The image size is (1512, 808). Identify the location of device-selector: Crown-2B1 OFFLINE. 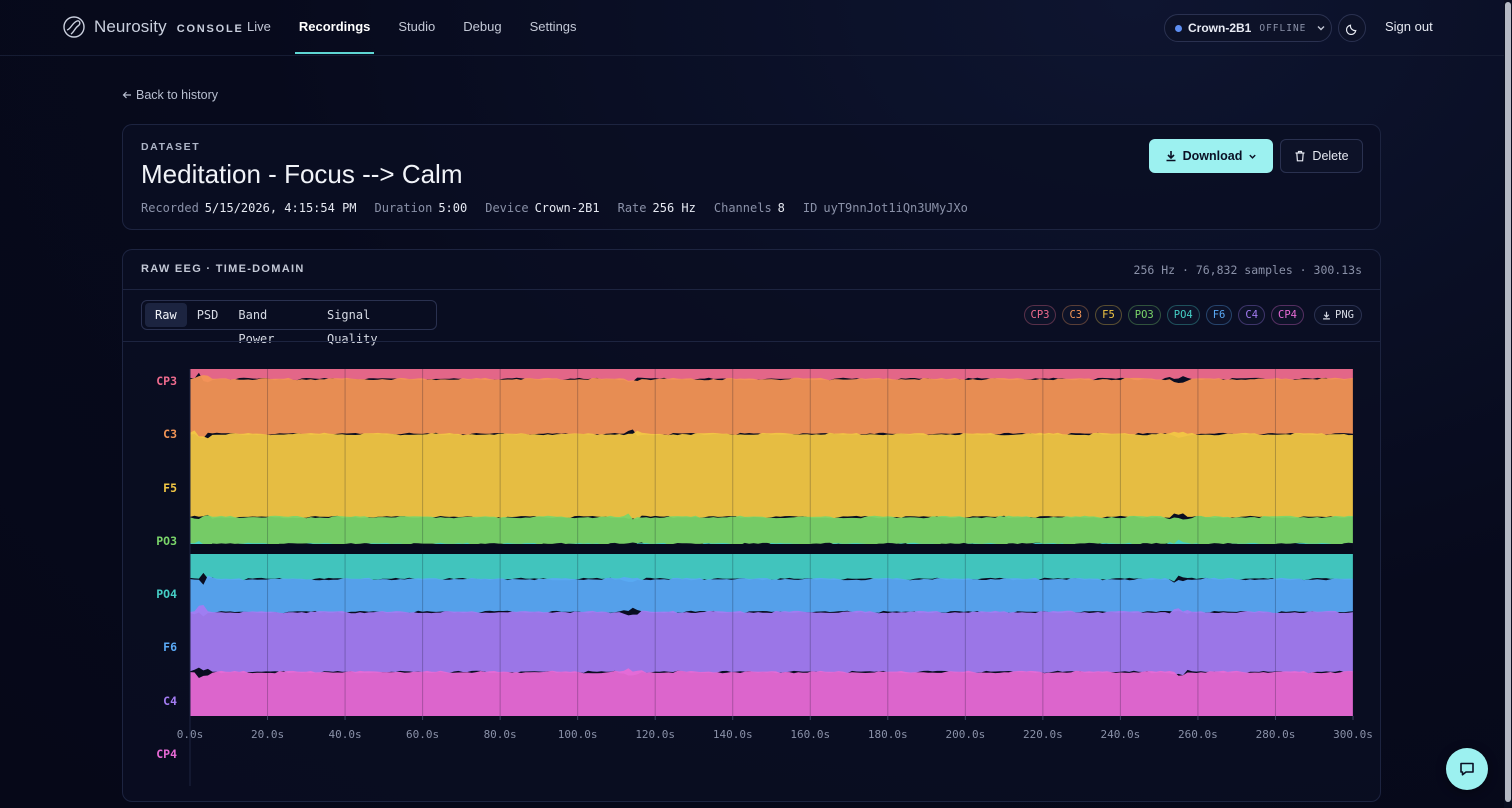
(1248, 28).